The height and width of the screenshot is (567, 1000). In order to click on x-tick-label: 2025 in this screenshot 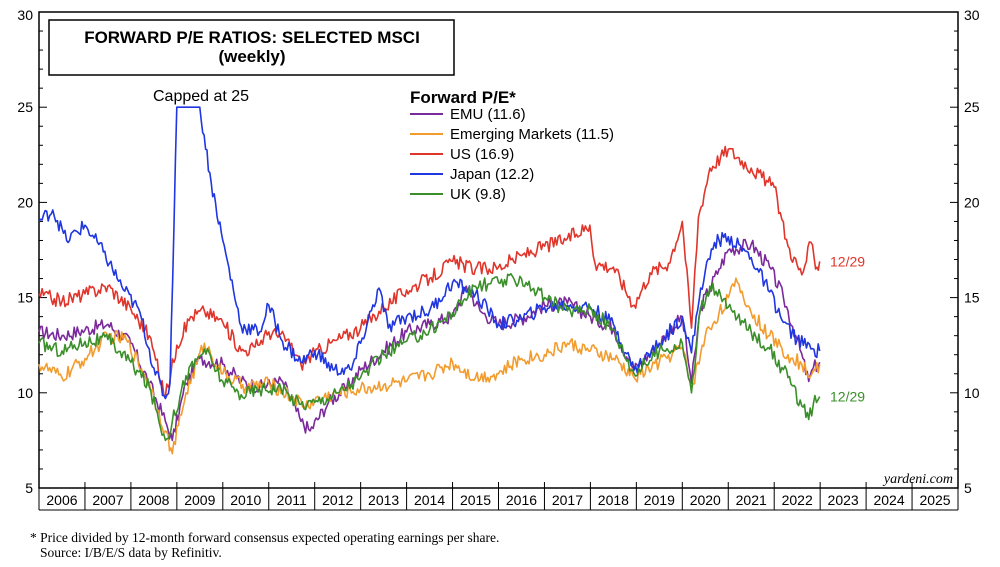, I will do `click(934, 500)`.